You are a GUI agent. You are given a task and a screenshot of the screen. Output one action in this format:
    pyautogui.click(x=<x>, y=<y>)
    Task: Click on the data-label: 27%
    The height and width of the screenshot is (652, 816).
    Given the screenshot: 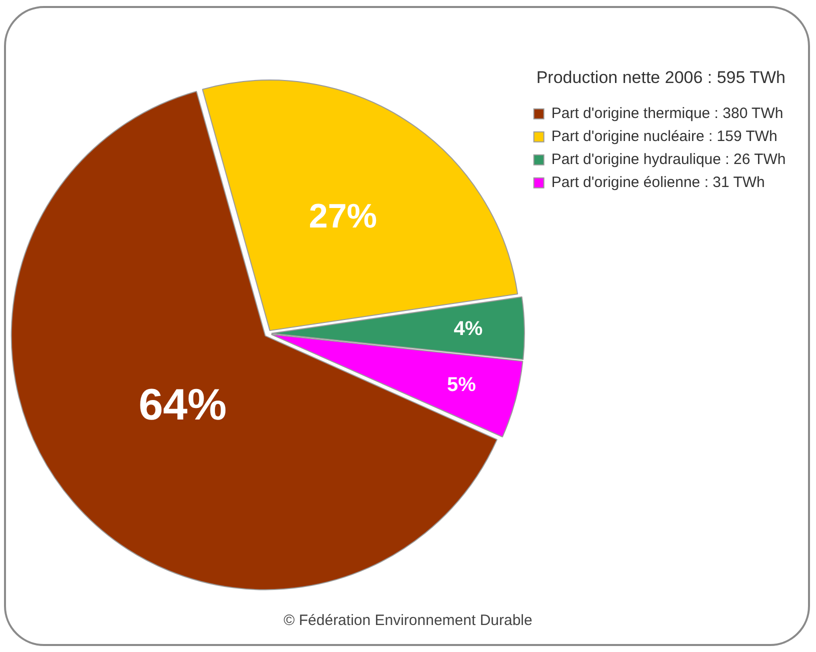 What is the action you would take?
    pyautogui.click(x=342, y=216)
    